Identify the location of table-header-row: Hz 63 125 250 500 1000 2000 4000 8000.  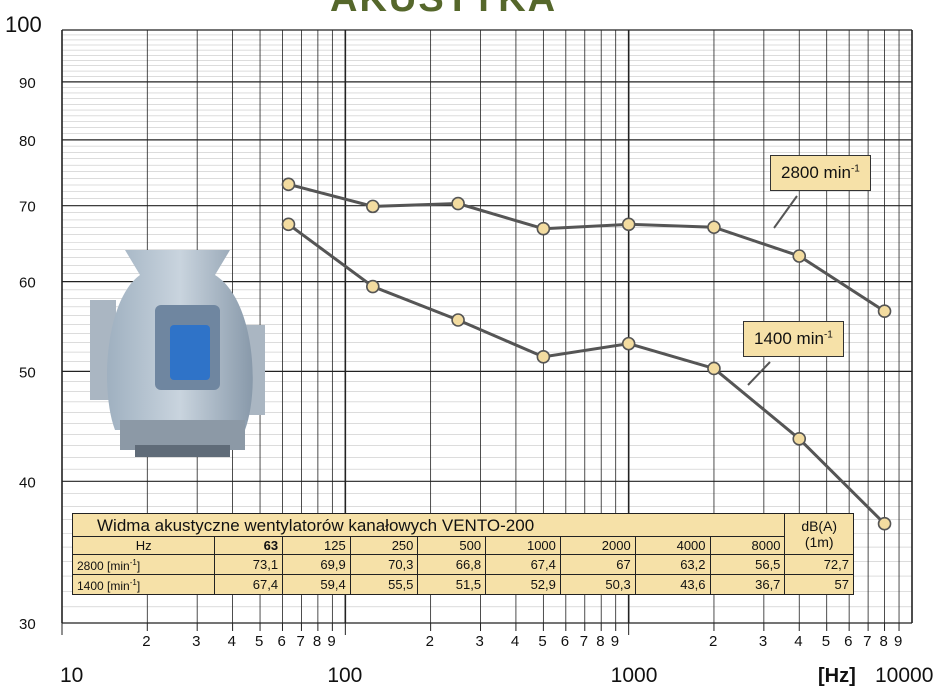
(462, 545).